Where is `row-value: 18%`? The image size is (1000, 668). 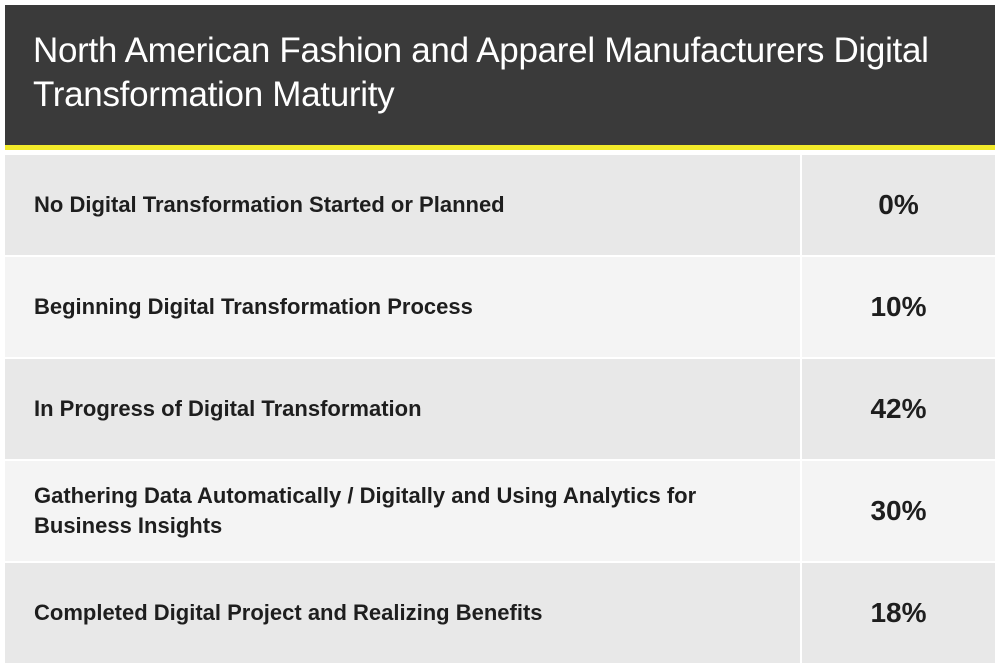 row-value: 18% is located at coordinates (898, 613).